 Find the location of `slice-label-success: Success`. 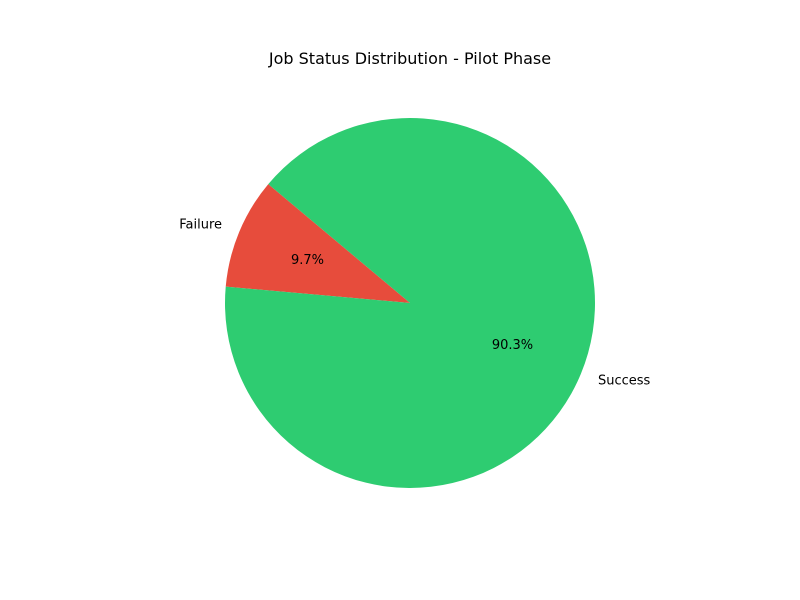

slice-label-success: Success is located at coordinates (624, 381).